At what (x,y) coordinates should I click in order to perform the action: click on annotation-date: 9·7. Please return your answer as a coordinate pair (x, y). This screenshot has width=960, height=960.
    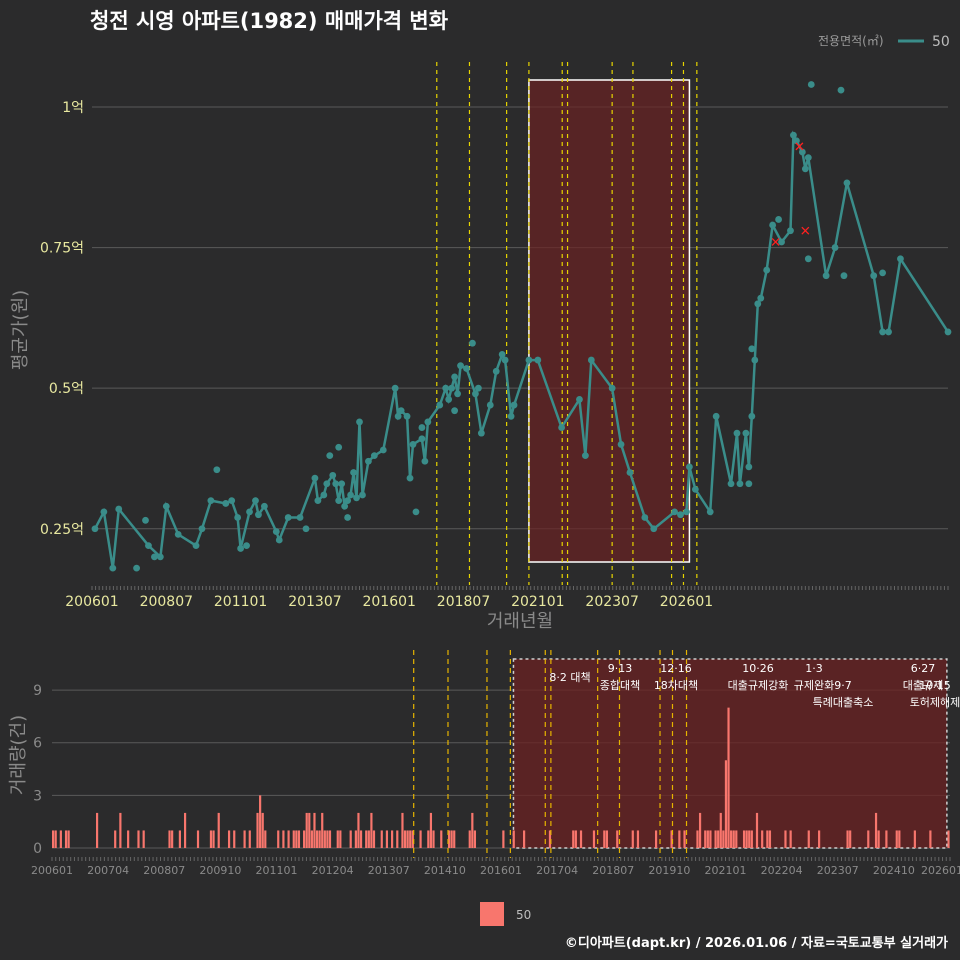
    Looking at the image, I should click on (843, 685).